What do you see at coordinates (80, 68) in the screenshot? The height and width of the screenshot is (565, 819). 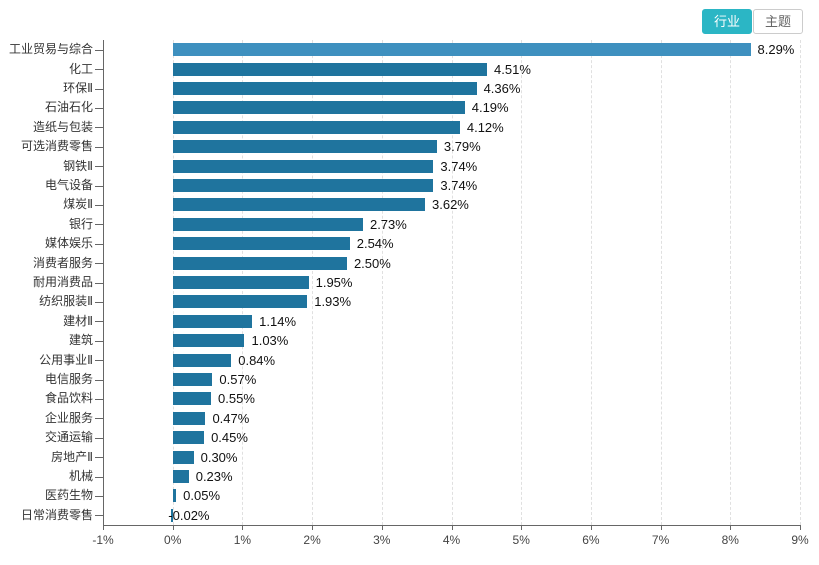 I see `category-label: 化工` at bounding box center [80, 68].